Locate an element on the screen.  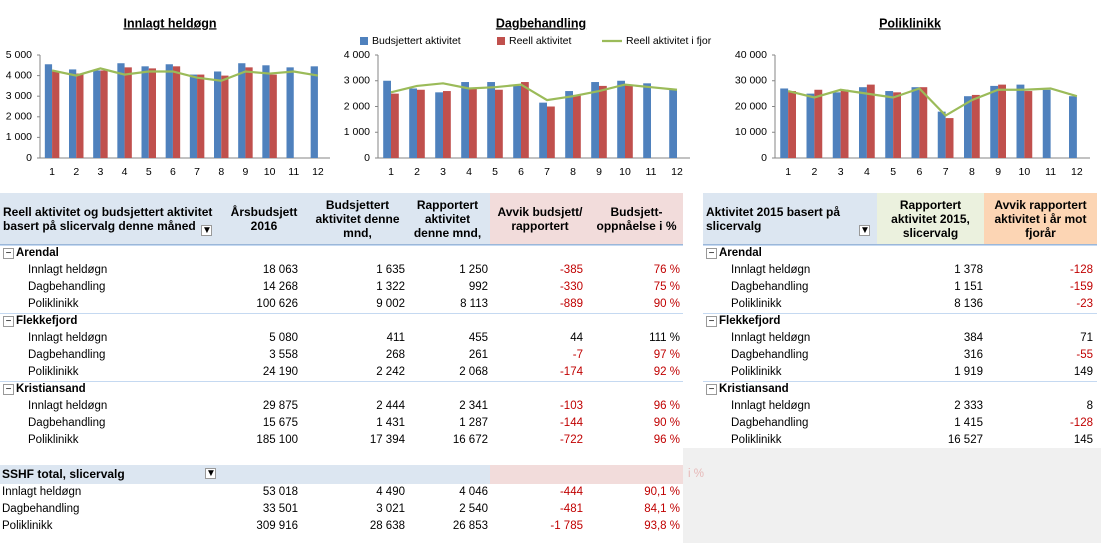
chart-title: Innlagt heldøgn is located at coordinates (169, 23).